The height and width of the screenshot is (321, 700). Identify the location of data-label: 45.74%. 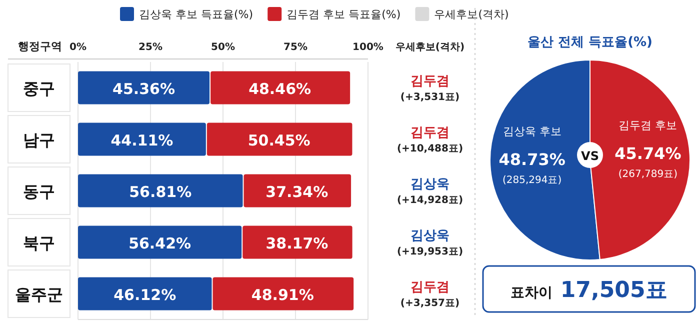
(648, 154).